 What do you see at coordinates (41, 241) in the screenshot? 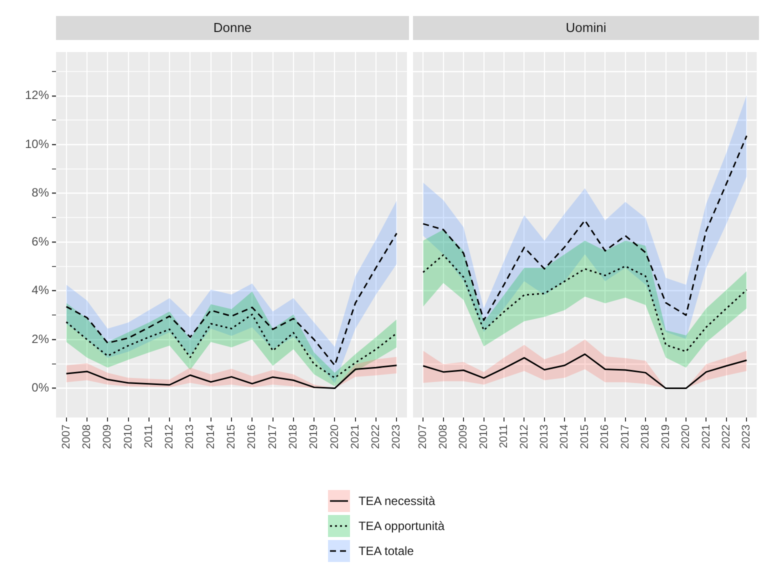
I see `y-tick-label: 6%` at bounding box center [41, 241].